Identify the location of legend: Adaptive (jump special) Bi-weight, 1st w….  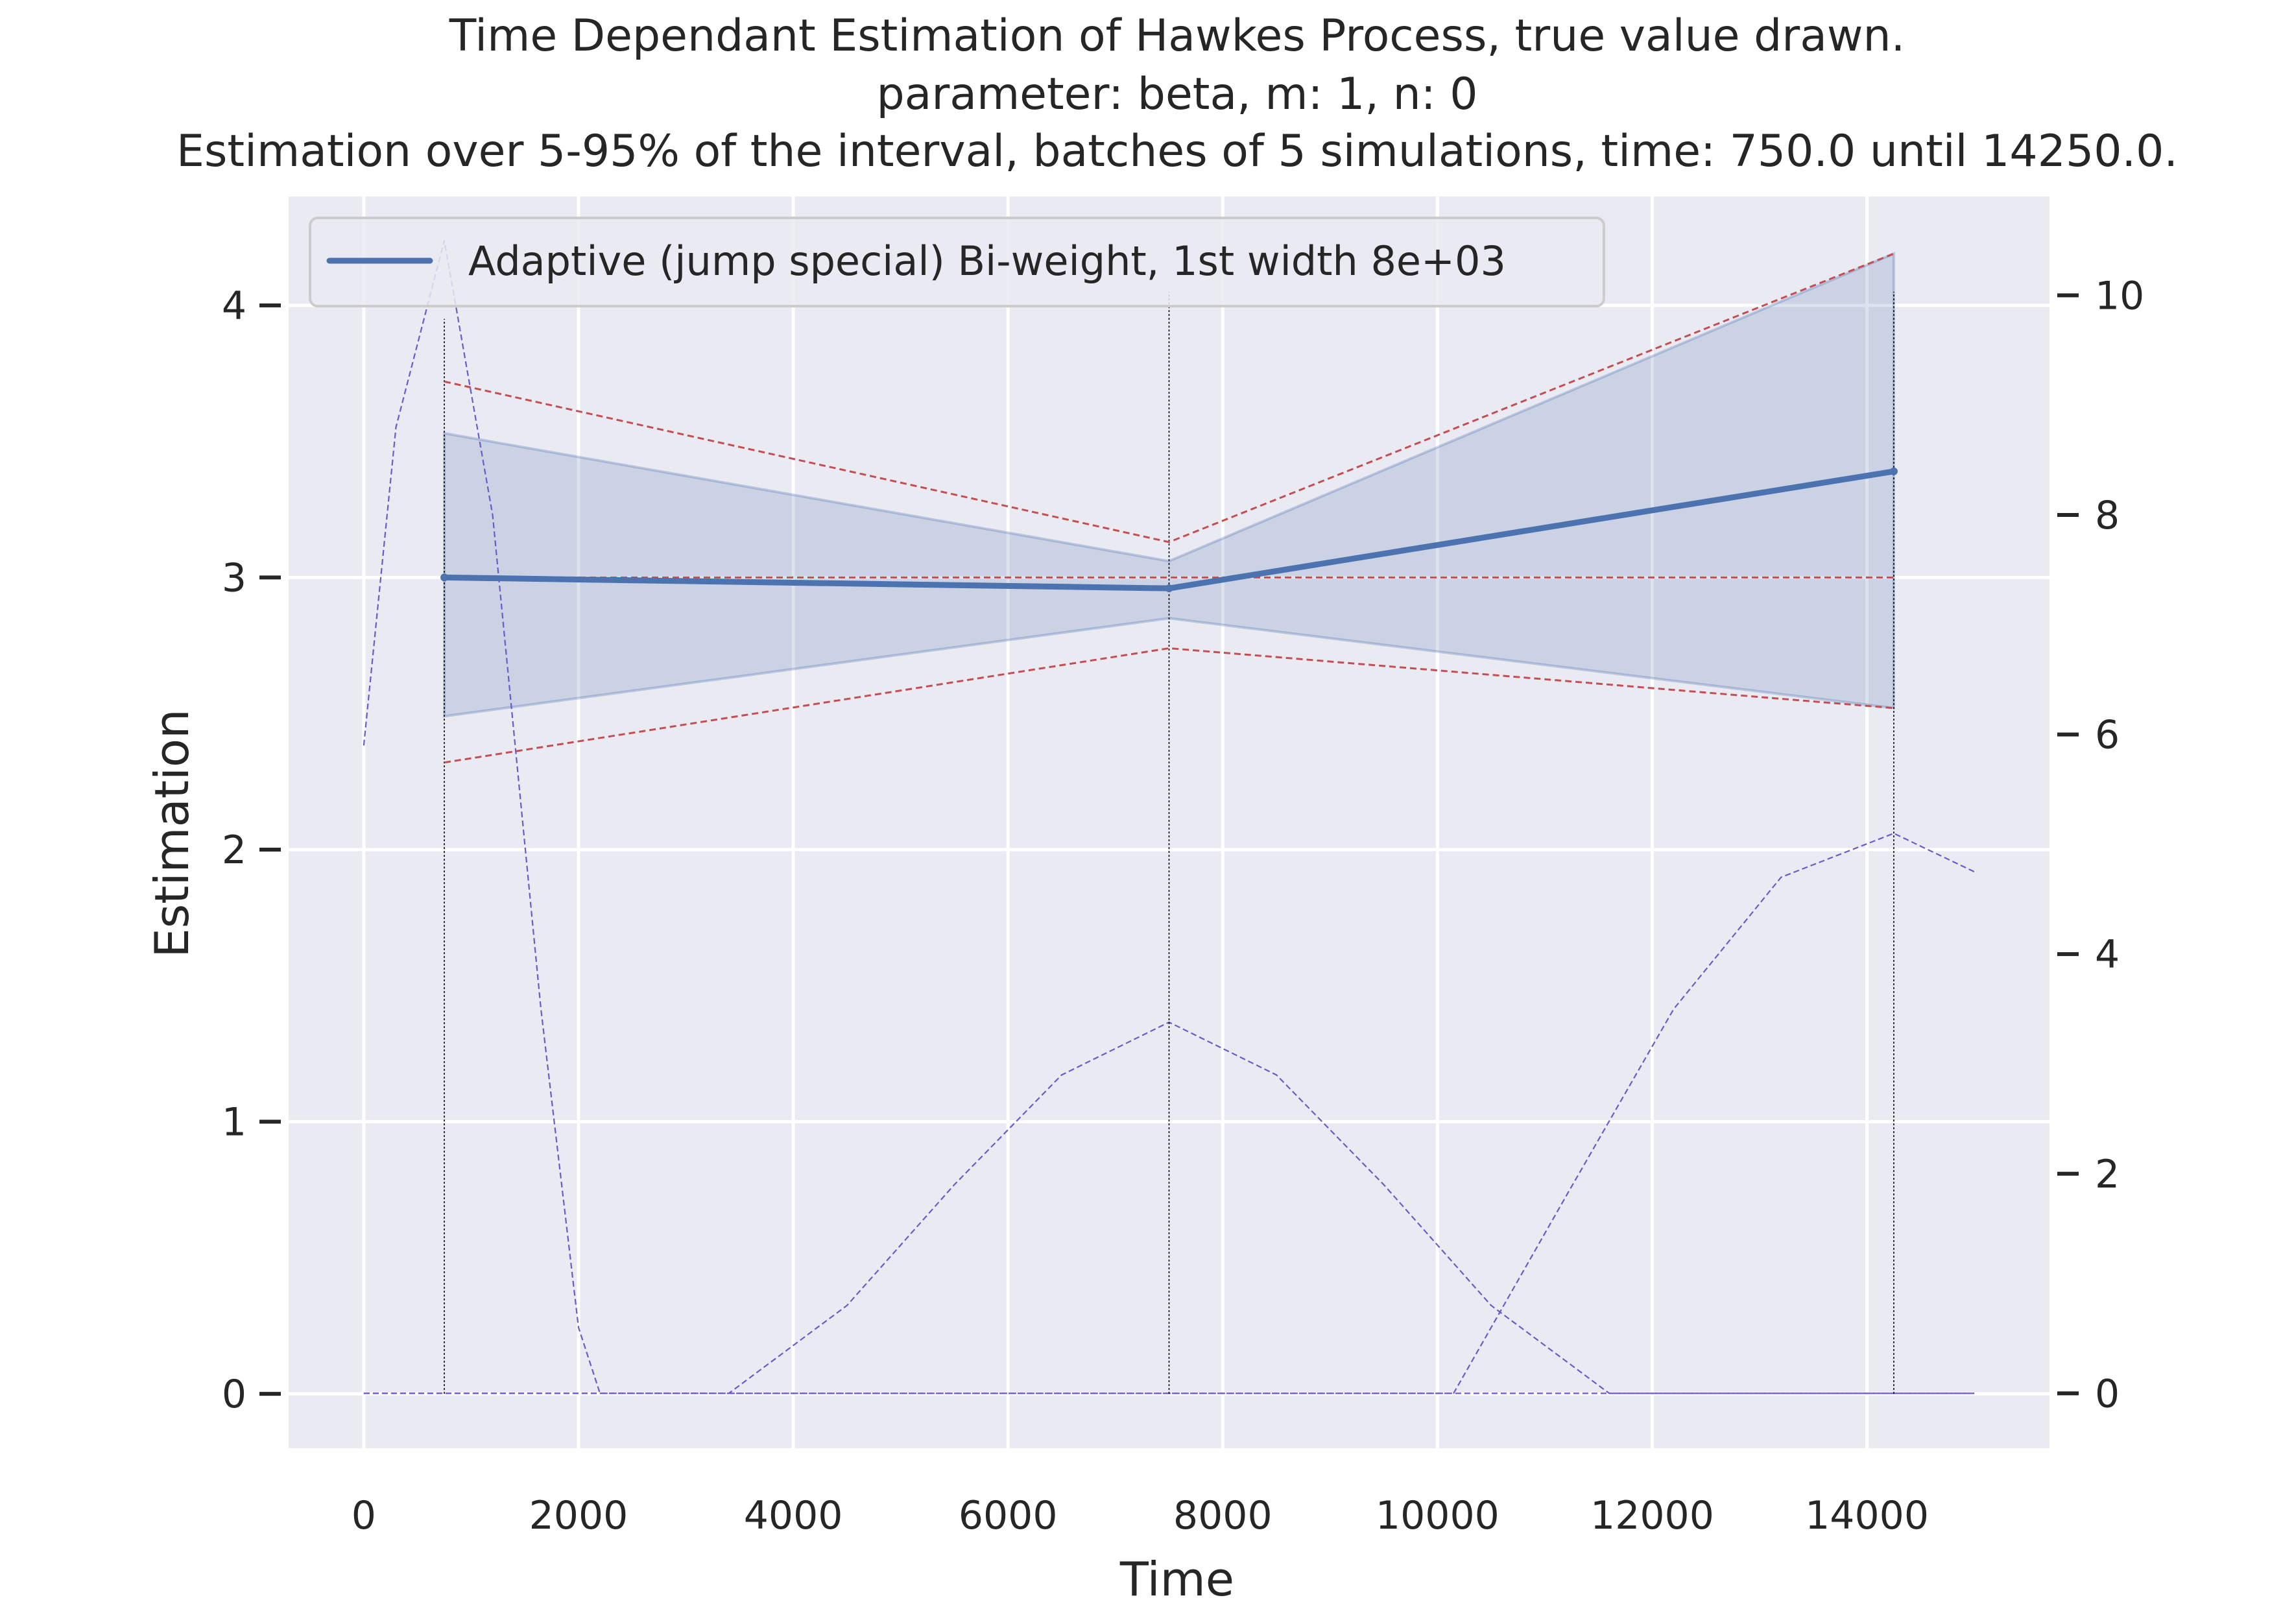
(957, 262).